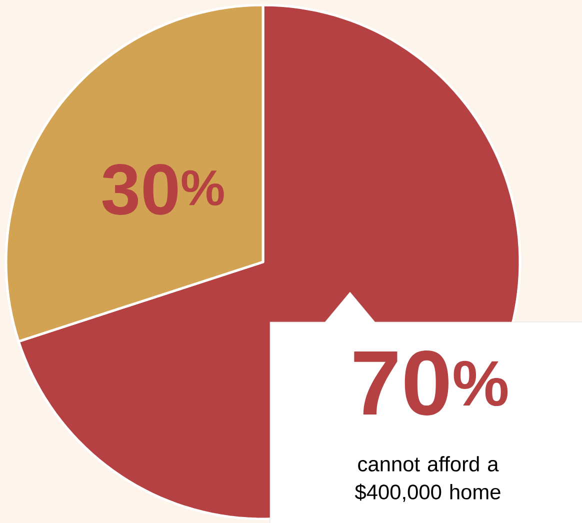  What do you see at coordinates (427, 479) in the screenshot?
I see `slice-label: cannot afford a $400,000 home` at bounding box center [427, 479].